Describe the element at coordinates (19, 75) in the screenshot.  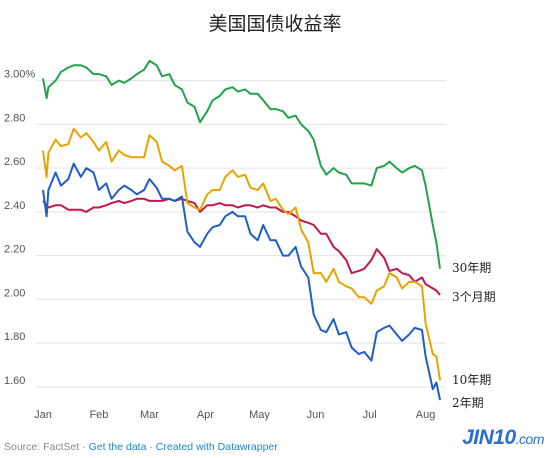
I see `y-tick-label: 3.00%` at that location.